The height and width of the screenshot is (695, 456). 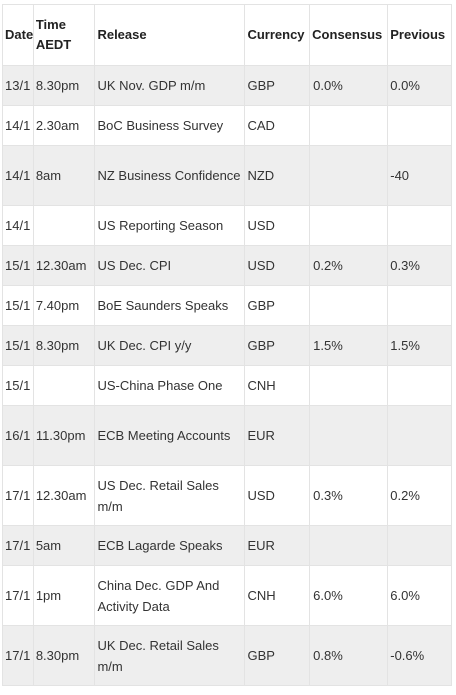 What do you see at coordinates (64, 175) in the screenshot?
I see `cell-time: 8am` at bounding box center [64, 175].